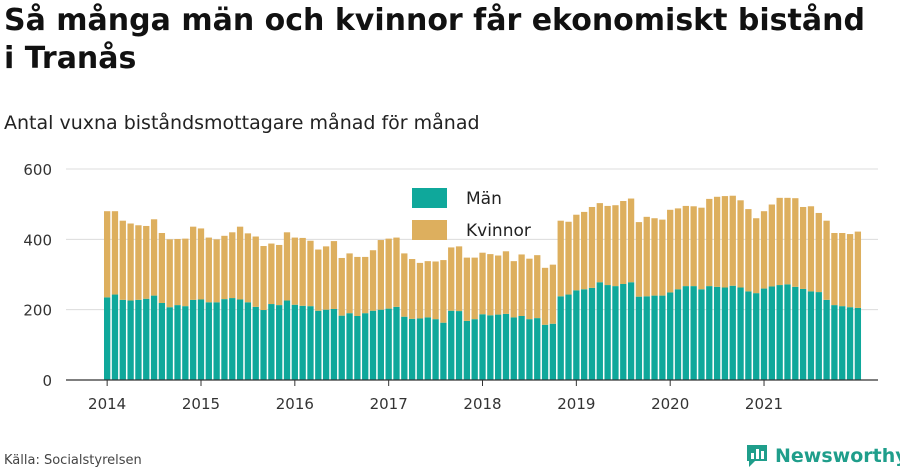  I want to click on y-tick-label: 200, so click(37, 311).